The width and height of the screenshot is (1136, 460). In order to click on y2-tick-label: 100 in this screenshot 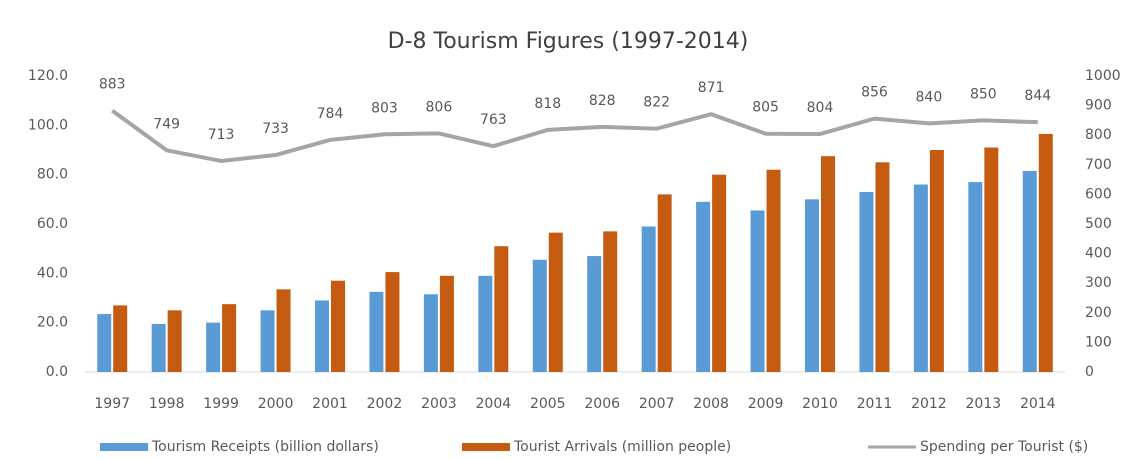, I will do `click(1098, 342)`.